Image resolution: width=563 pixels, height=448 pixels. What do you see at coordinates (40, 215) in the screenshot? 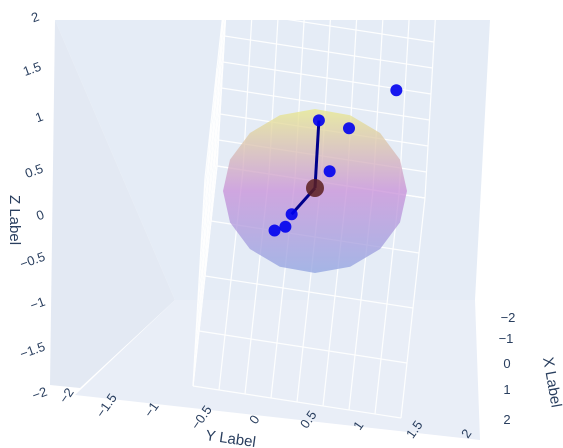
I see `z-tick-label: 0` at bounding box center [40, 215].